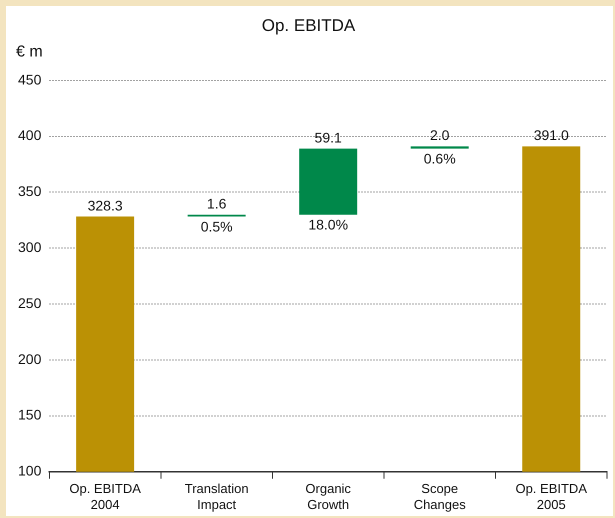 This screenshot has height=518, width=615. What do you see at coordinates (216, 204) in the screenshot?
I see `data-label: 1.6` at bounding box center [216, 204].